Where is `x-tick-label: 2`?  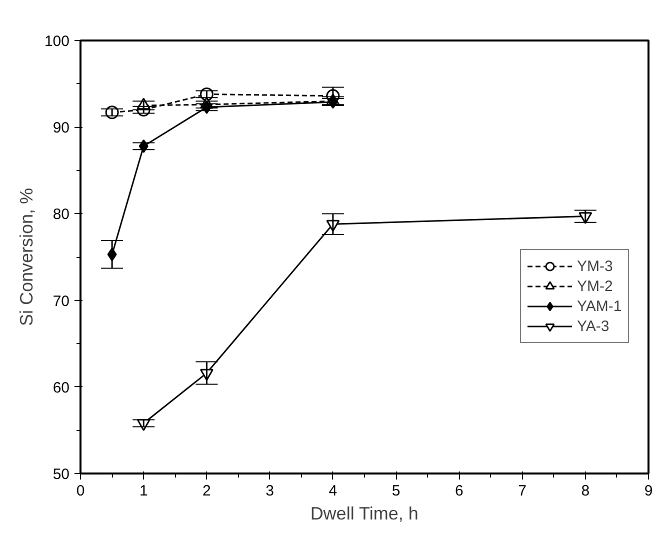
x-tick-label: 2 is located at coordinates (206, 491).